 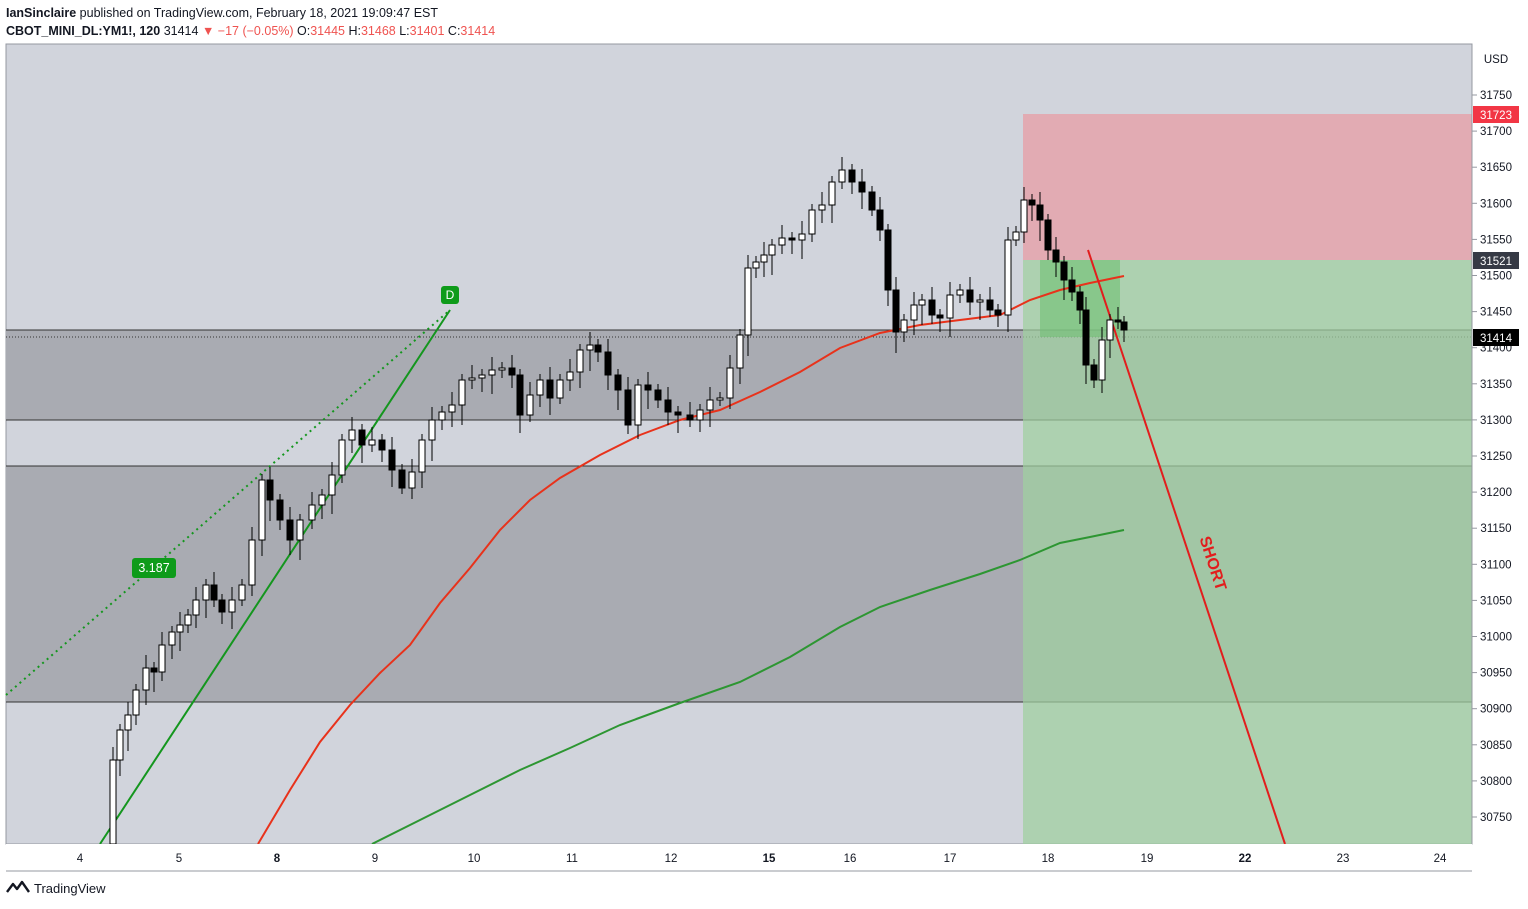 What do you see at coordinates (450, 295) in the screenshot?
I see `d-marker` at bounding box center [450, 295].